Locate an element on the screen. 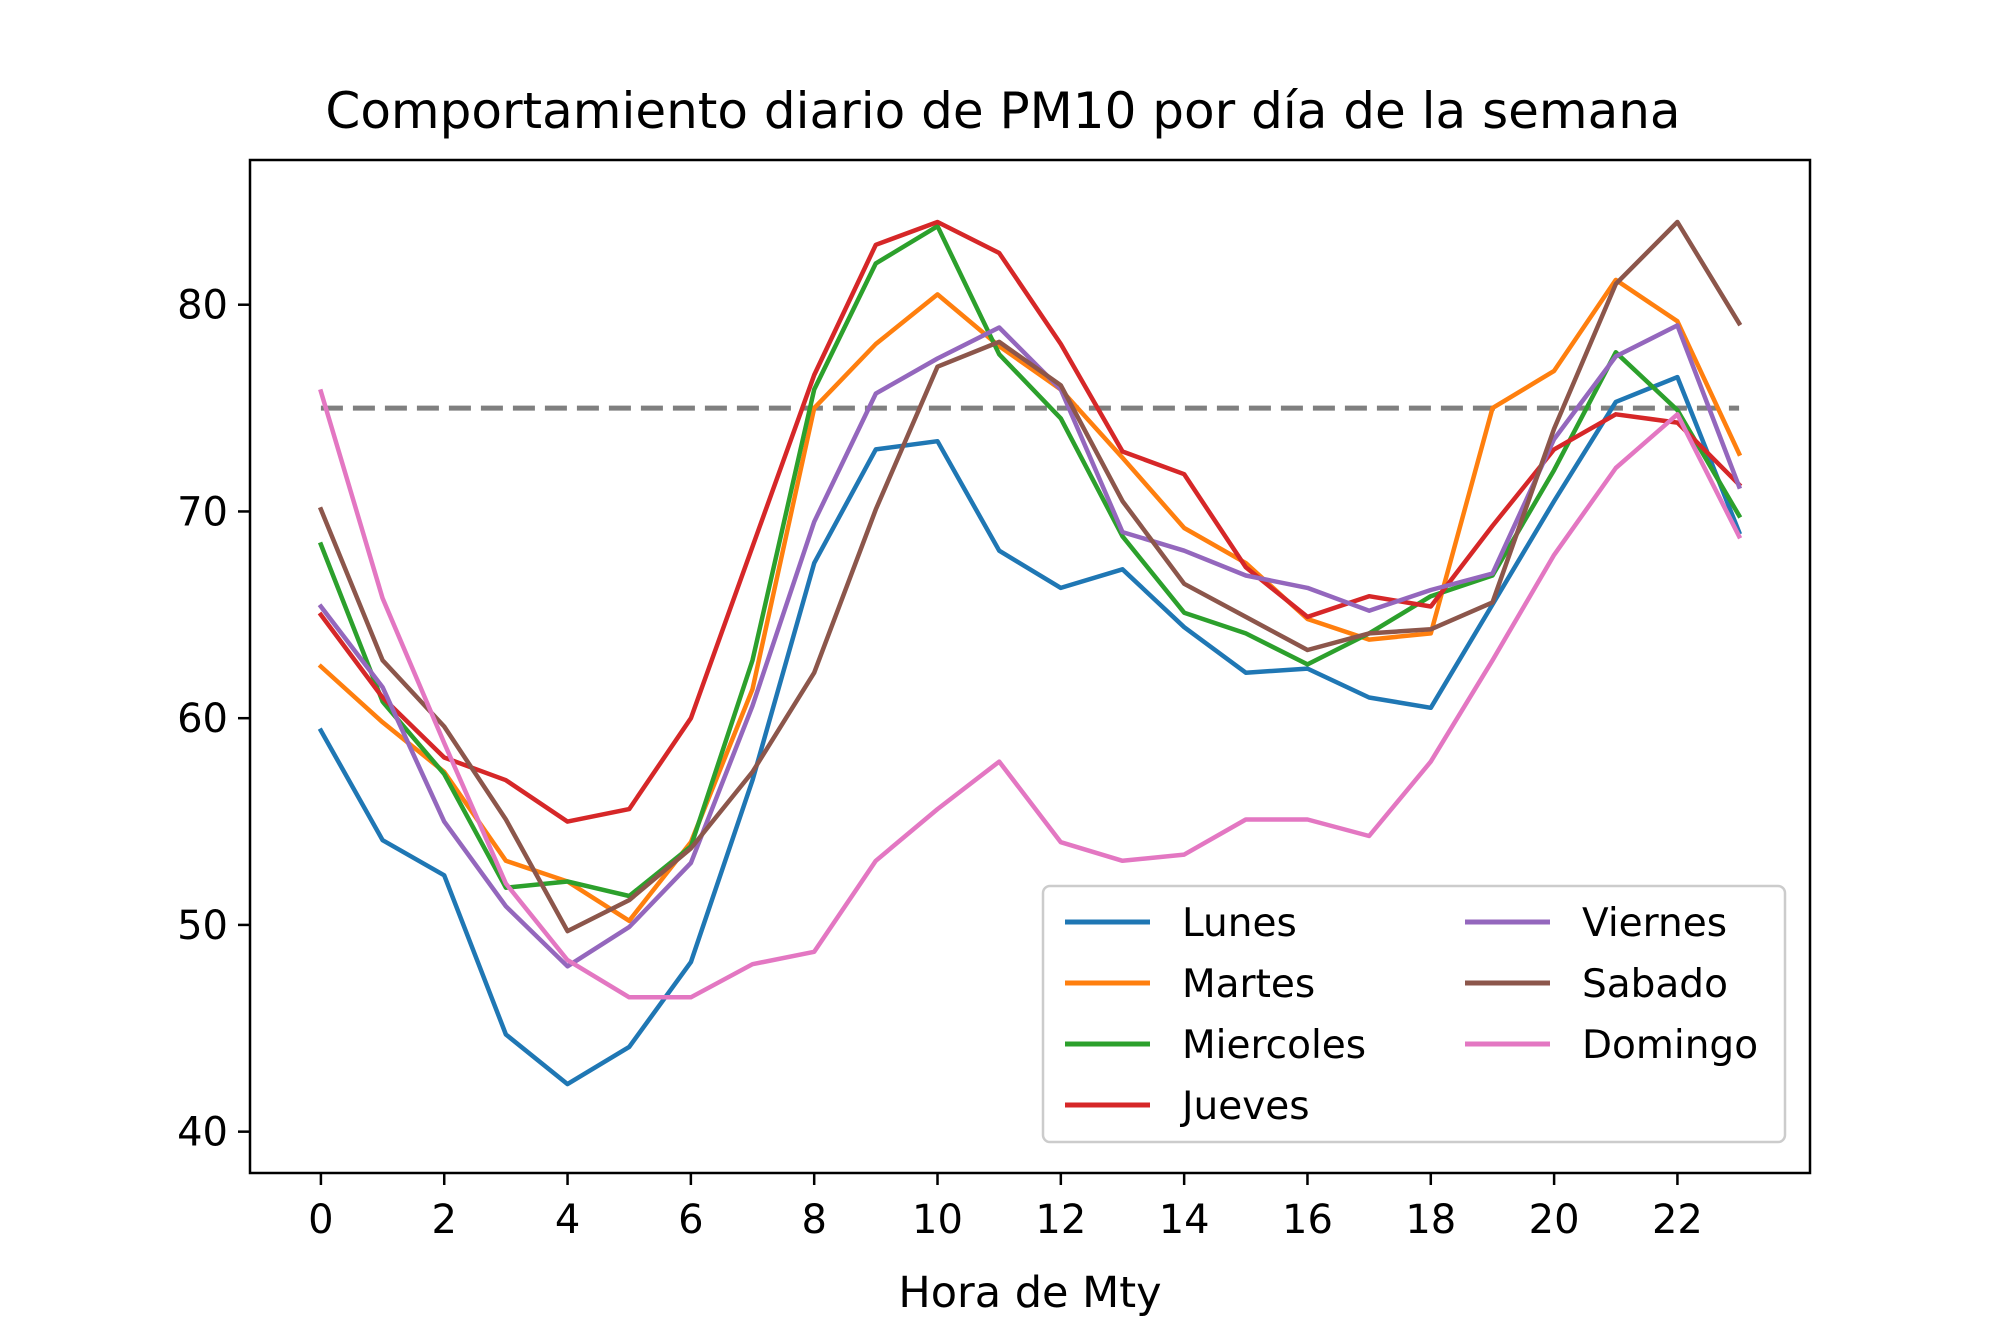  x-tick-label: 8 is located at coordinates (813, 1220).